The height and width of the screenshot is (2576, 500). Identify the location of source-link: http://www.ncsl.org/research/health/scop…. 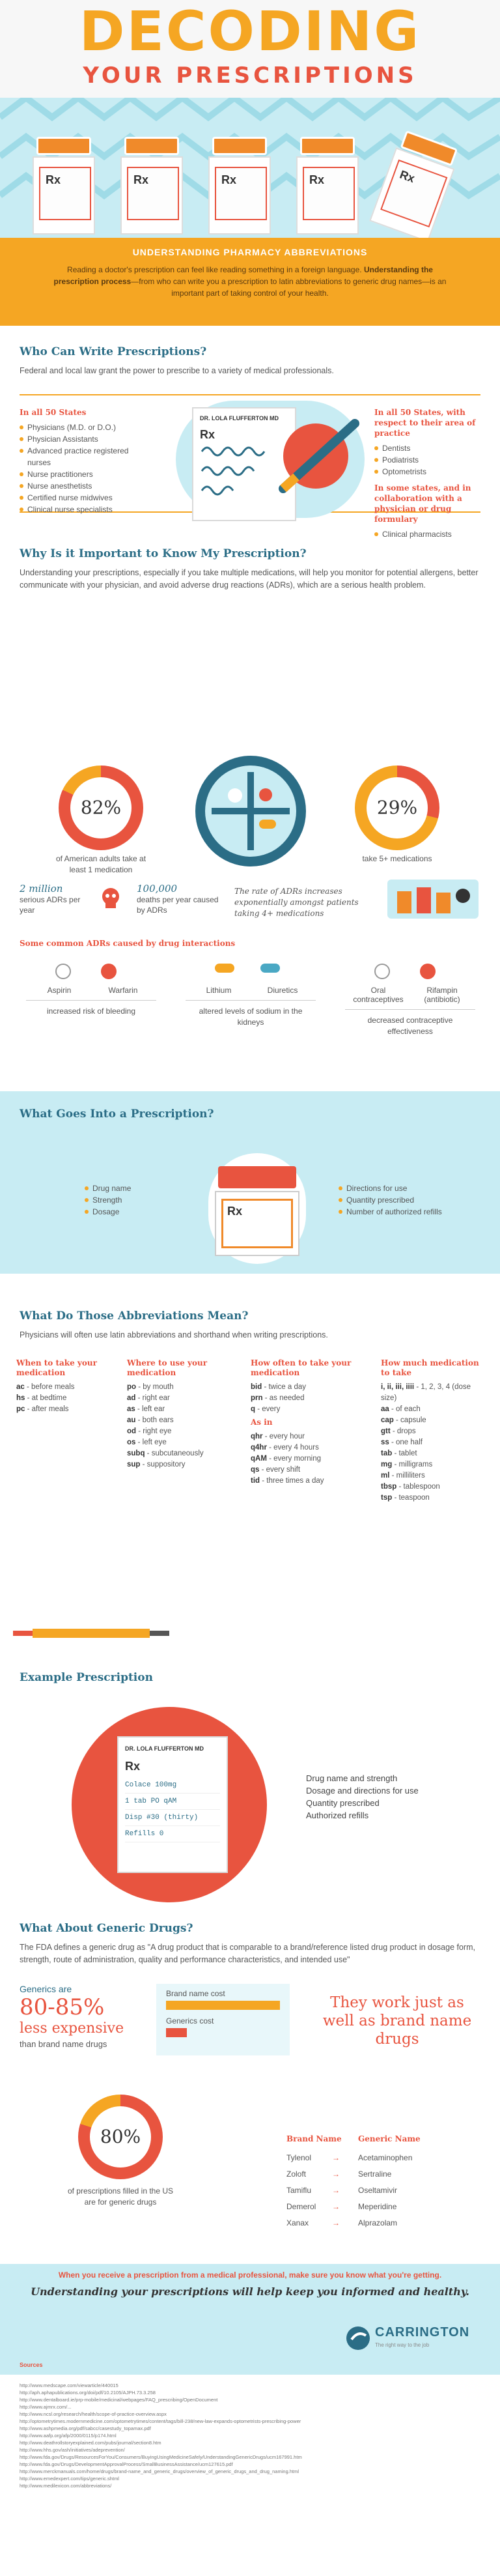
(93, 2414).